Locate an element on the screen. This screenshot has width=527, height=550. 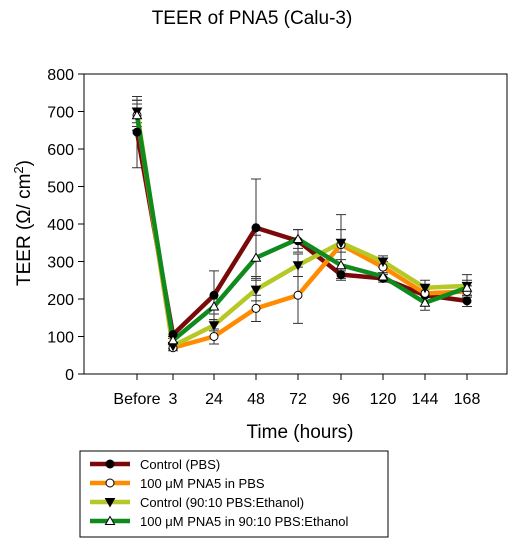
y-tick-label: 400 is located at coordinates (60, 225).